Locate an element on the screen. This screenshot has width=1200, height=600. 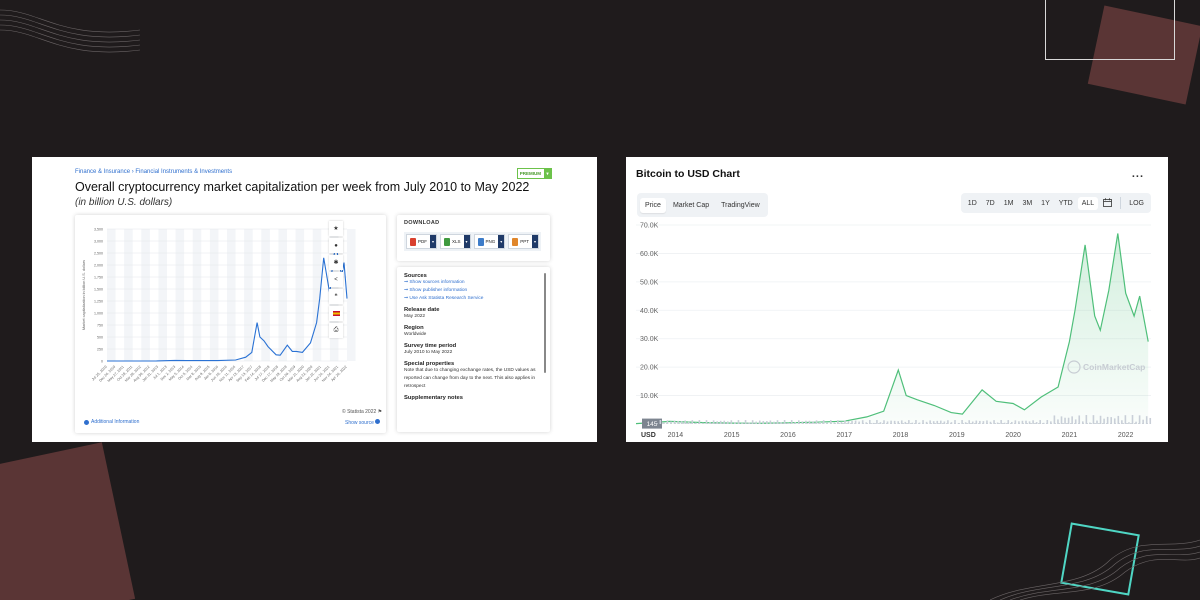
scrollbar is located at coordinates (545, 323).